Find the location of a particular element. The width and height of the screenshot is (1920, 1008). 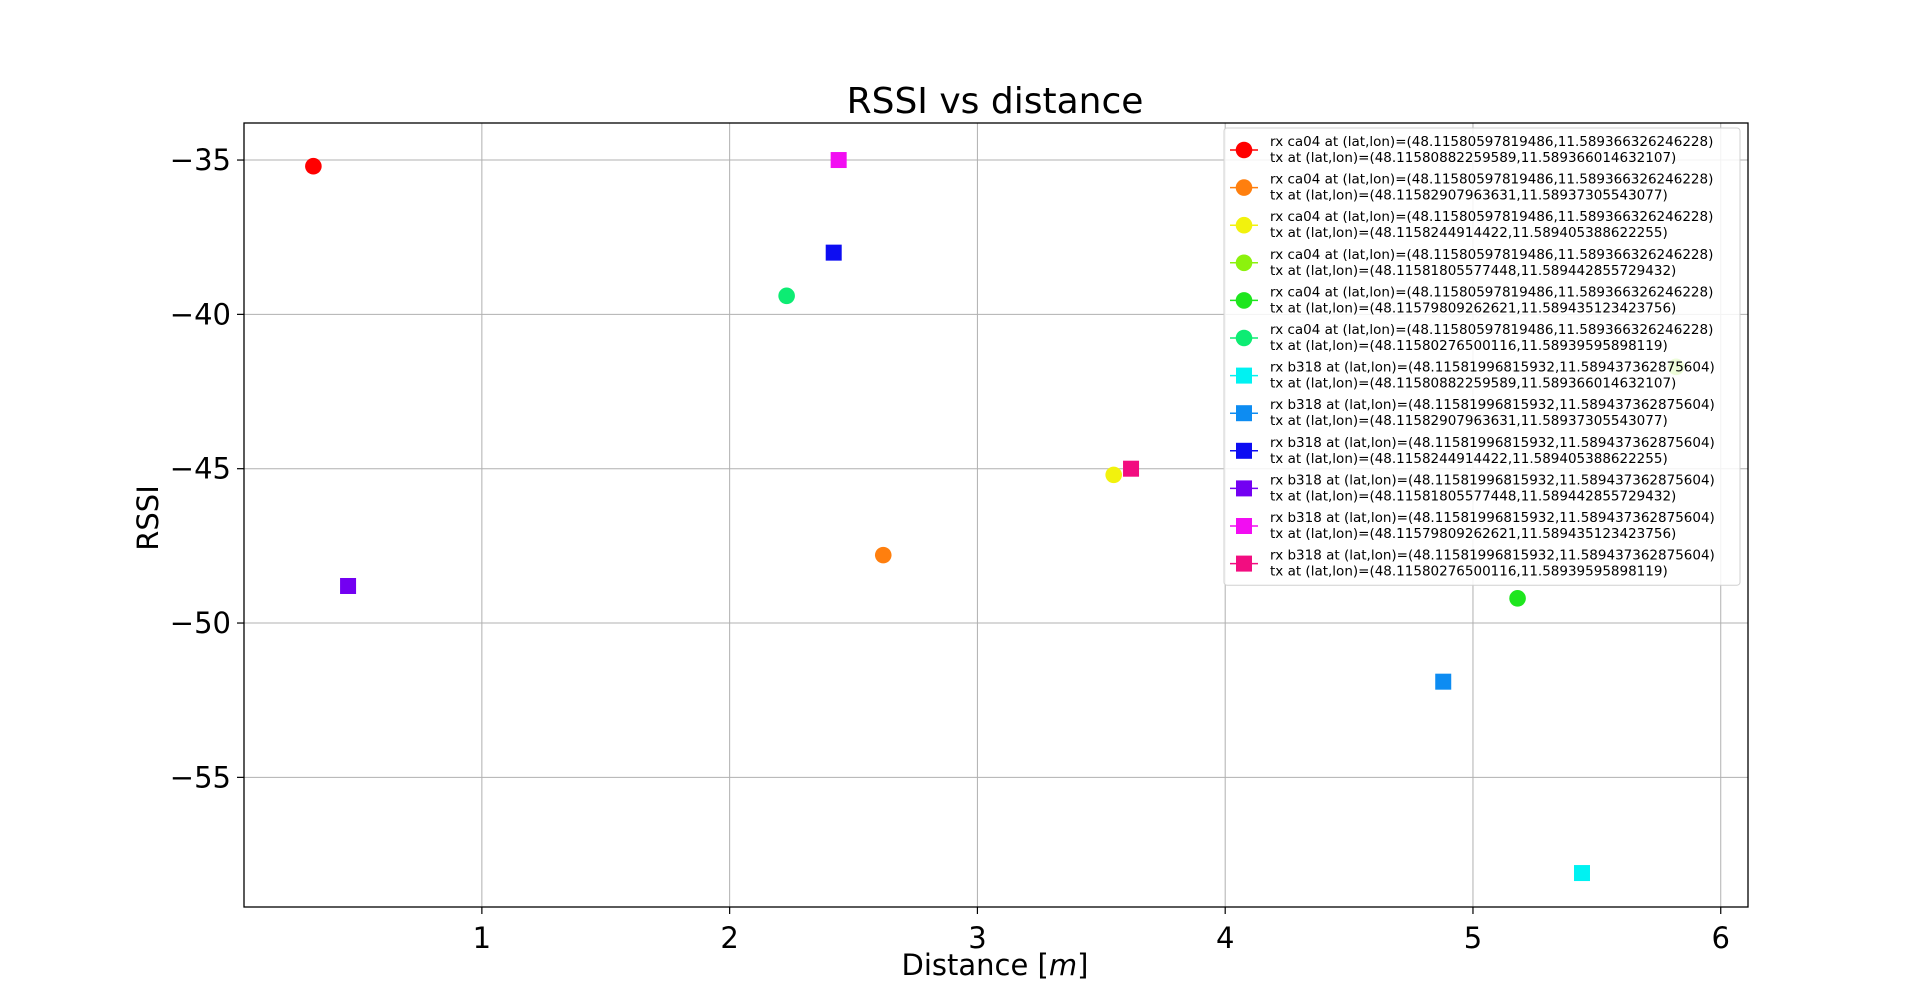

y-tick-label: −50 is located at coordinates (200, 623).